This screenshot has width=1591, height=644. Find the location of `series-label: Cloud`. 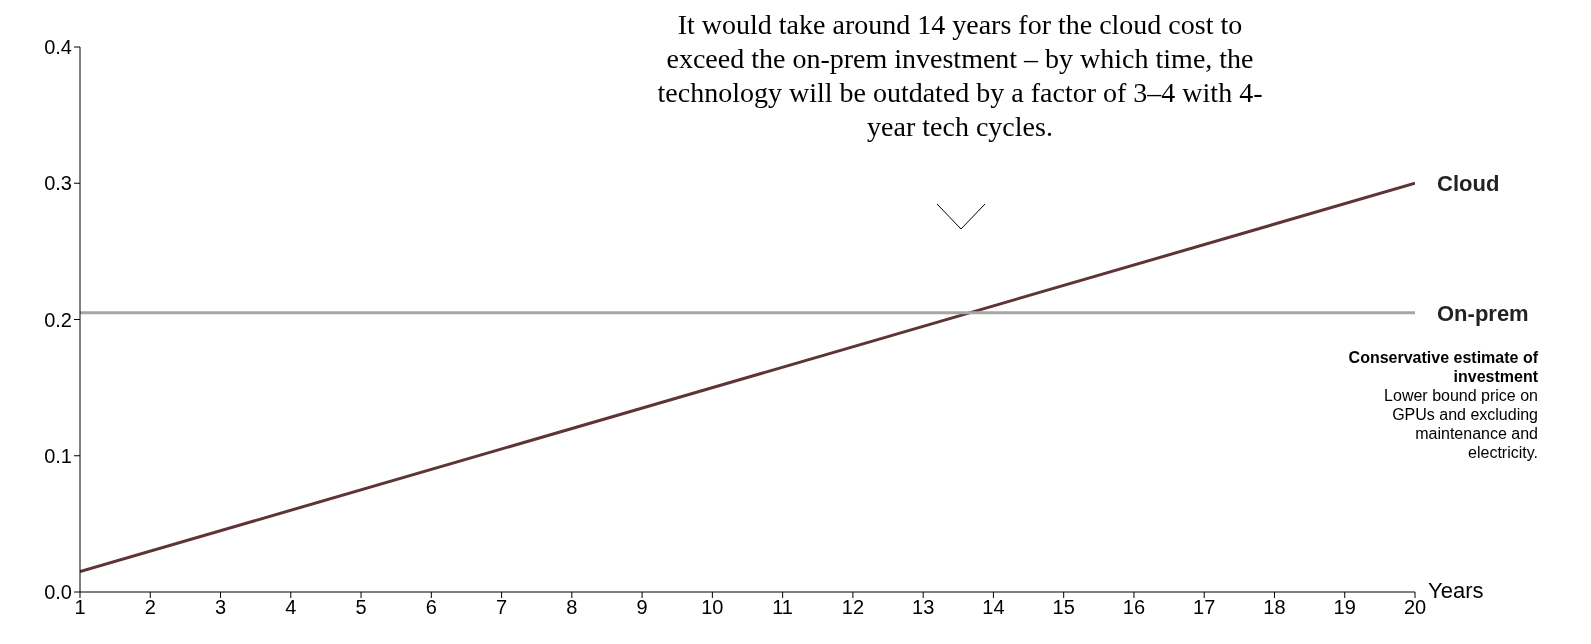

series-label: Cloud is located at coordinates (1468, 184).